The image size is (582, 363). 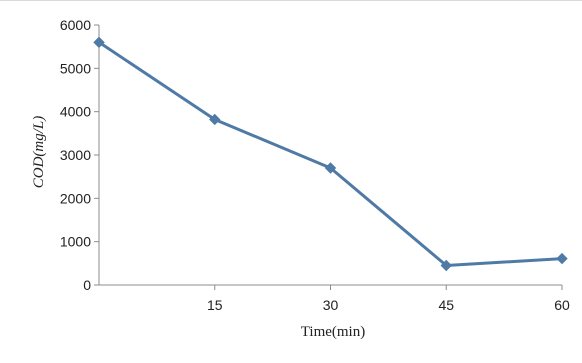 What do you see at coordinates (446, 305) in the screenshot?
I see `x-tick-label: 45` at bounding box center [446, 305].